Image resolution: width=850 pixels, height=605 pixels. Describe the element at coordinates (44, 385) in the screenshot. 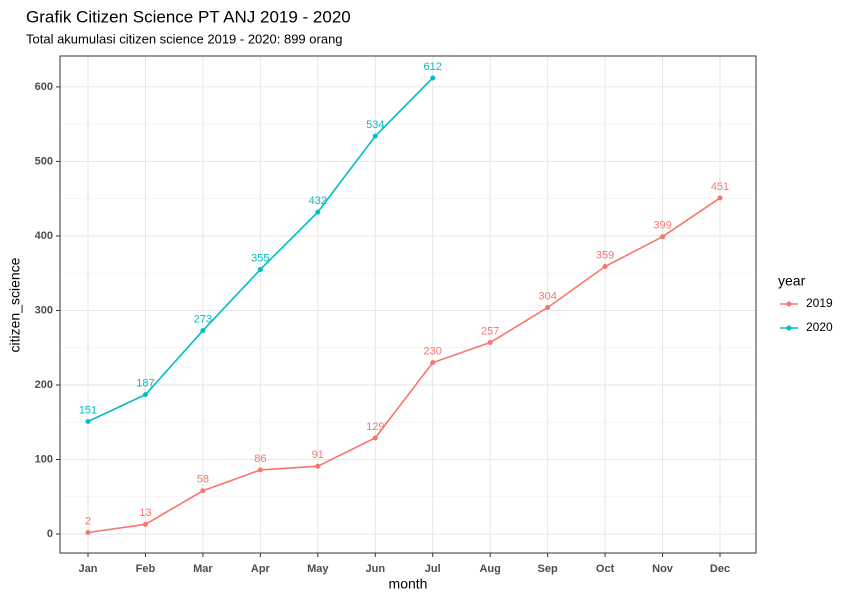

I see `y-tick-label: 200` at that location.